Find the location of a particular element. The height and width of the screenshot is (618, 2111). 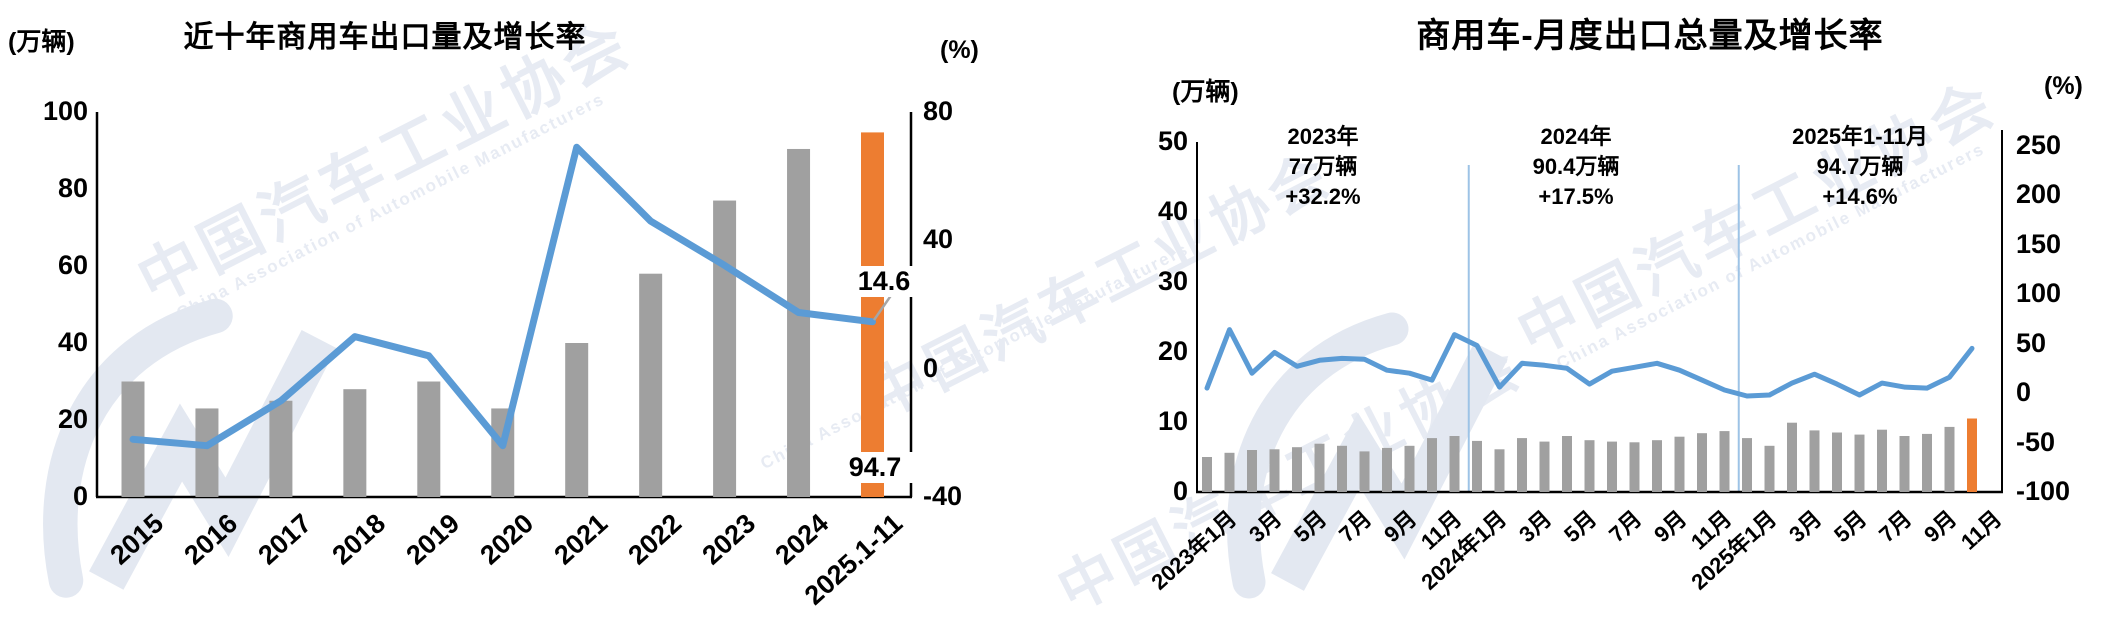

callout-leader-line is located at coordinates (883, 307).